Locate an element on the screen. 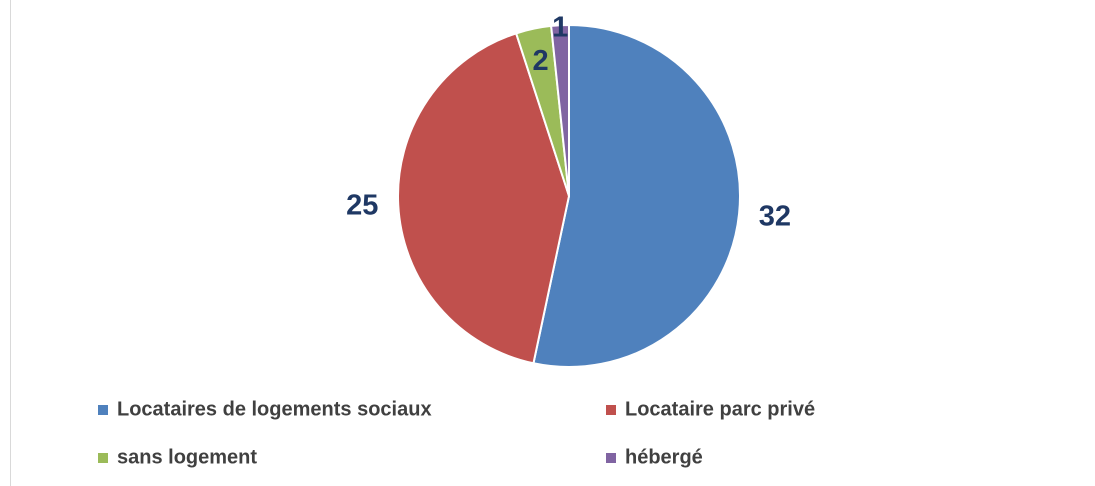 The height and width of the screenshot is (486, 1095). value-label: 1 is located at coordinates (560, 27).